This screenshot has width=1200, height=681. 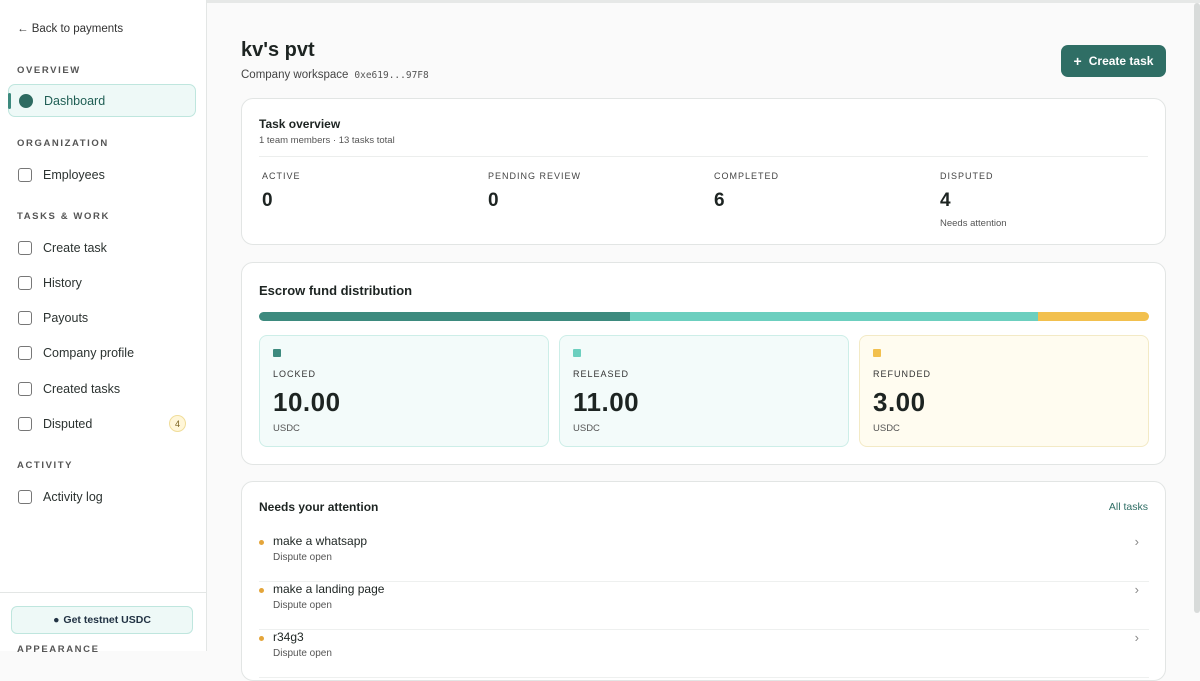 What do you see at coordinates (319, 507) in the screenshot?
I see `card-title: Needs your attention` at bounding box center [319, 507].